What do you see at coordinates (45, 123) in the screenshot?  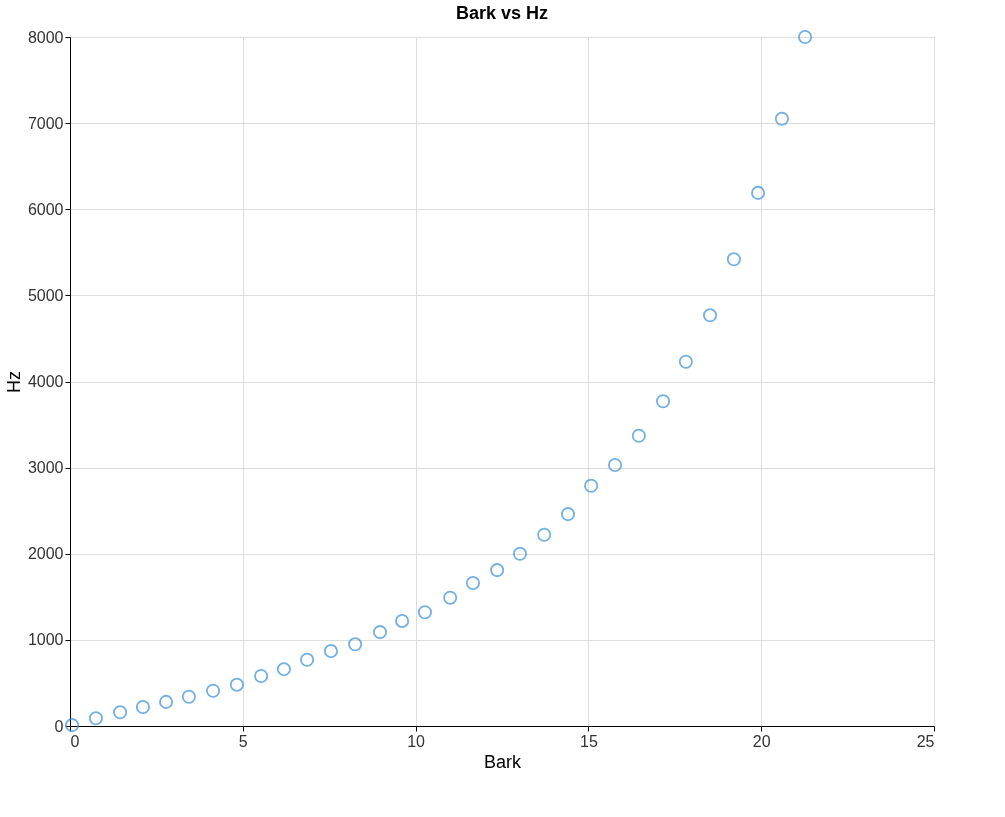 I see `y-tick-label: 7000` at bounding box center [45, 123].